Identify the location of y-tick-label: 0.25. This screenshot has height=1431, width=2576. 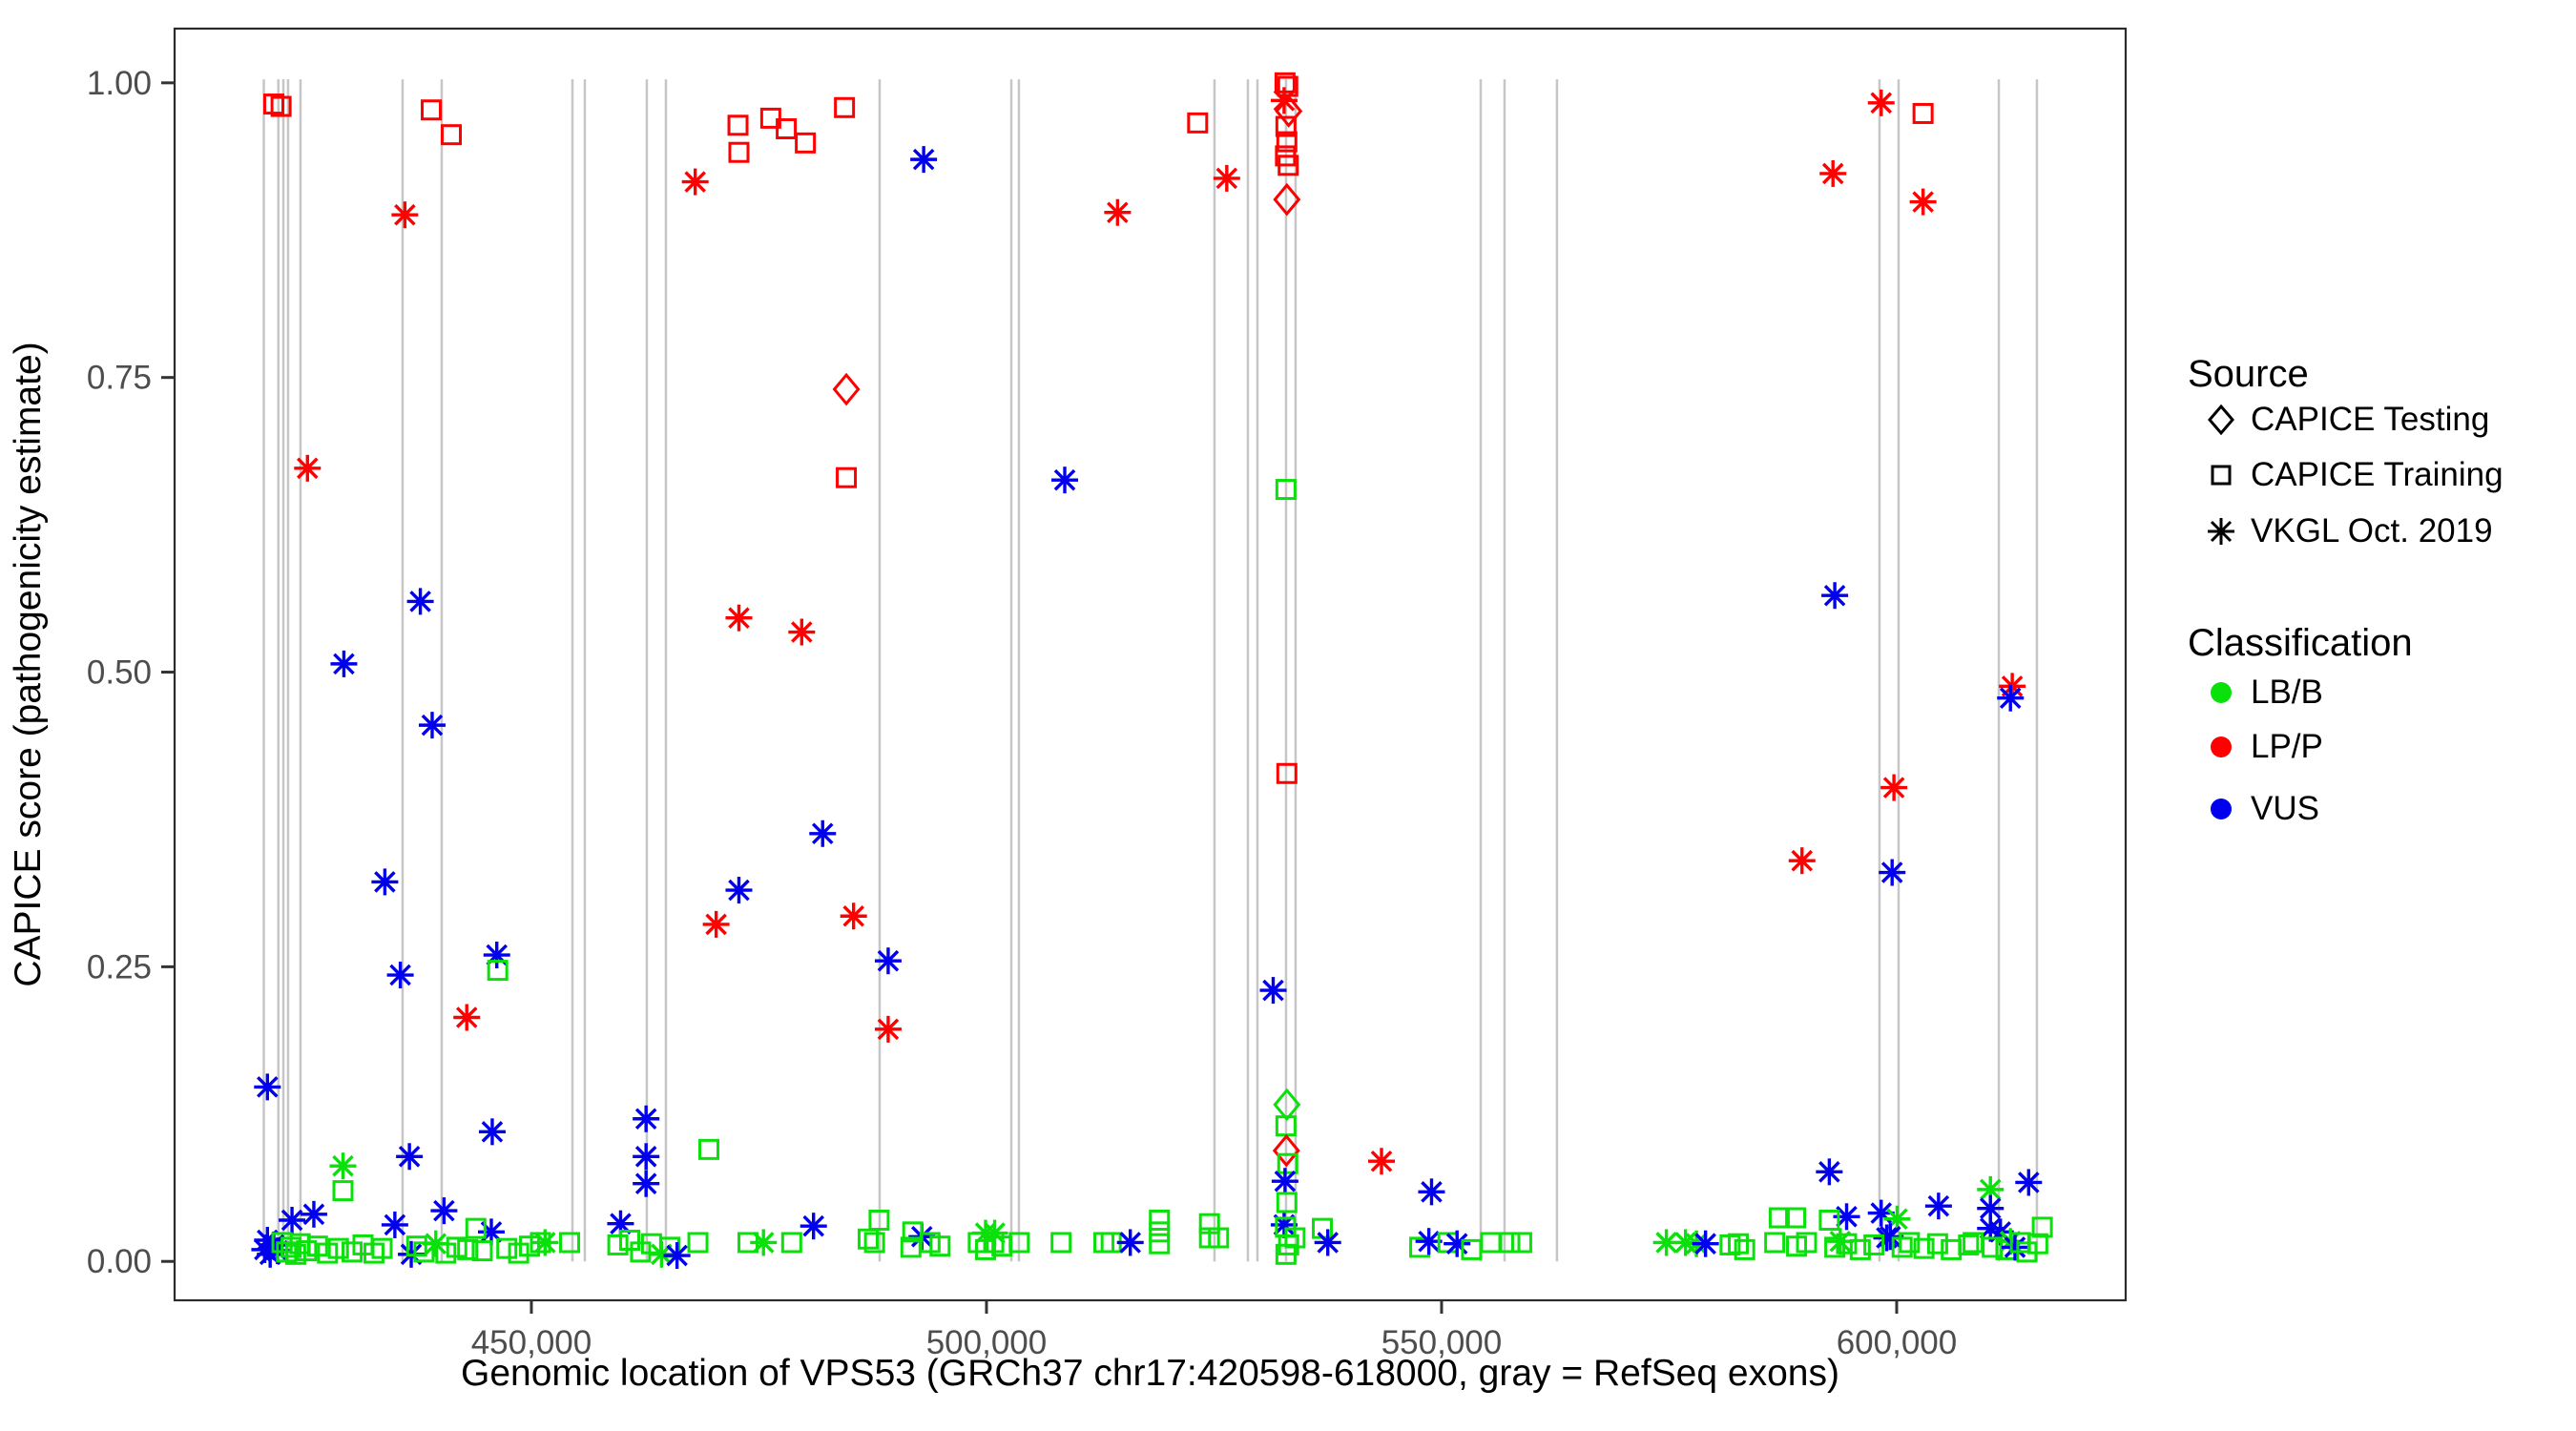
(119, 966).